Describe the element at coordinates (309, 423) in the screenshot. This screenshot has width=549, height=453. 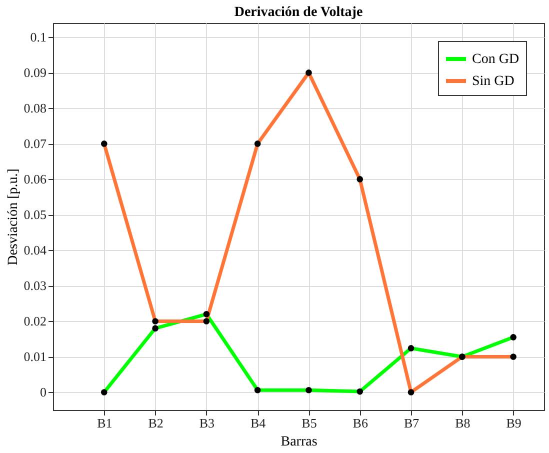
I see `x-tick-label: B5` at that location.